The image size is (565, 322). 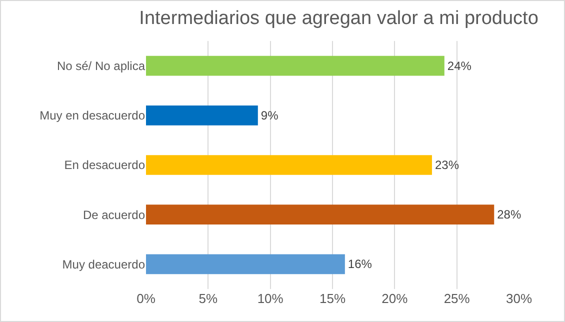 I want to click on x-tick-label: 15%, so click(x=332, y=298).